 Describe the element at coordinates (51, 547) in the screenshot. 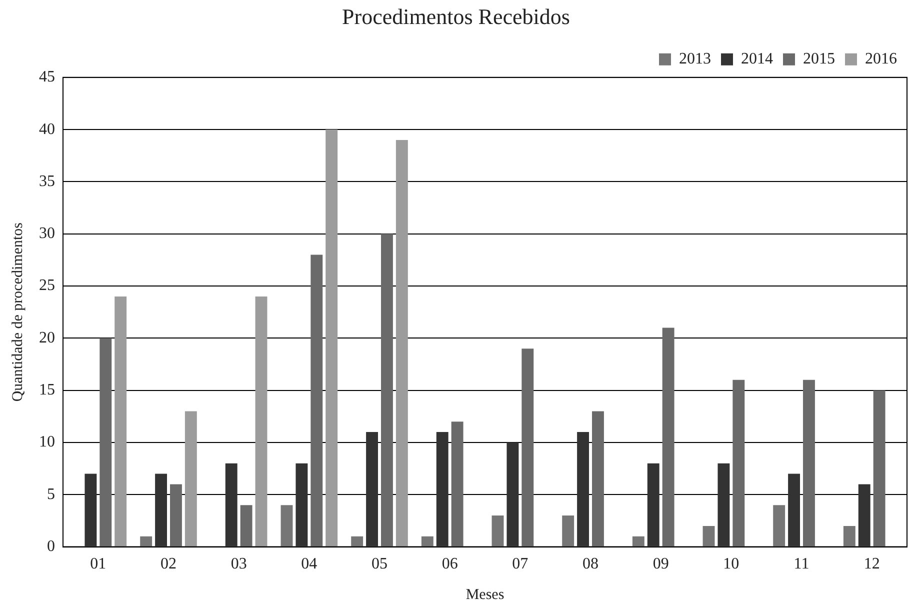

I see `y-tick-label: 0` at that location.